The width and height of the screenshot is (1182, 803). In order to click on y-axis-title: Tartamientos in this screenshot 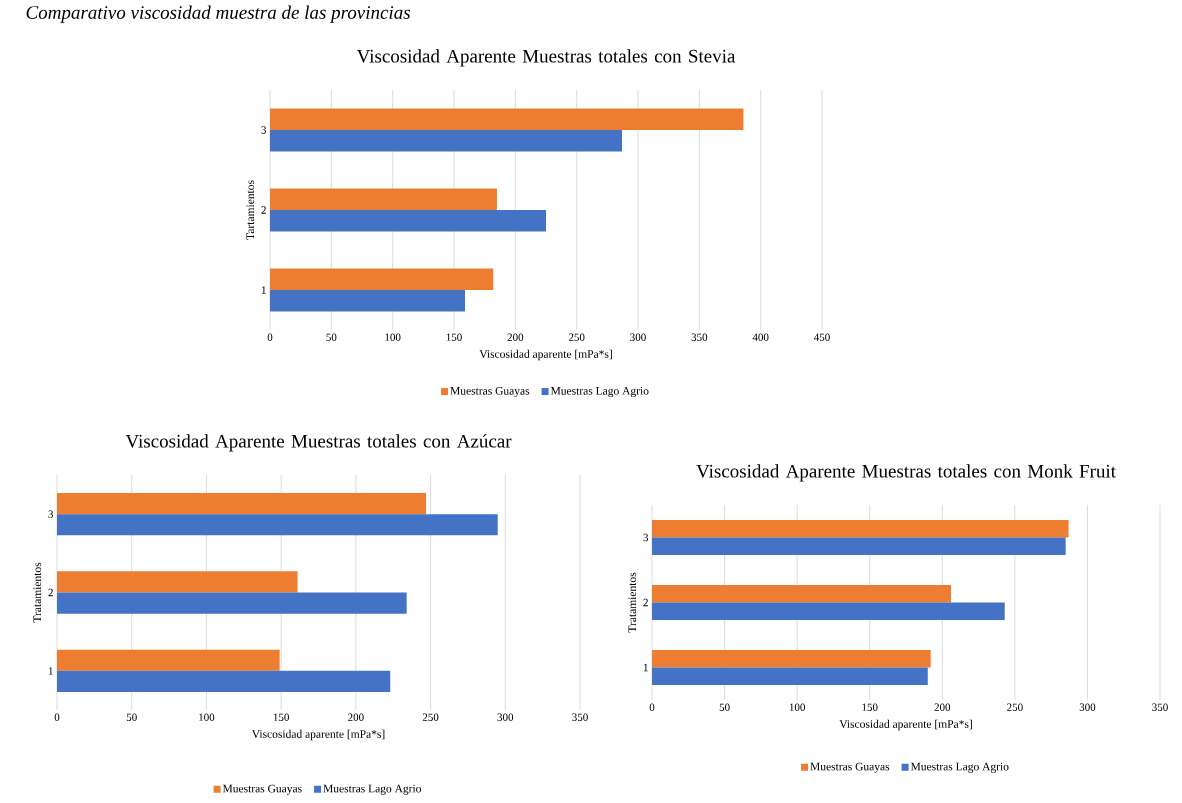, I will do `click(250, 210)`.